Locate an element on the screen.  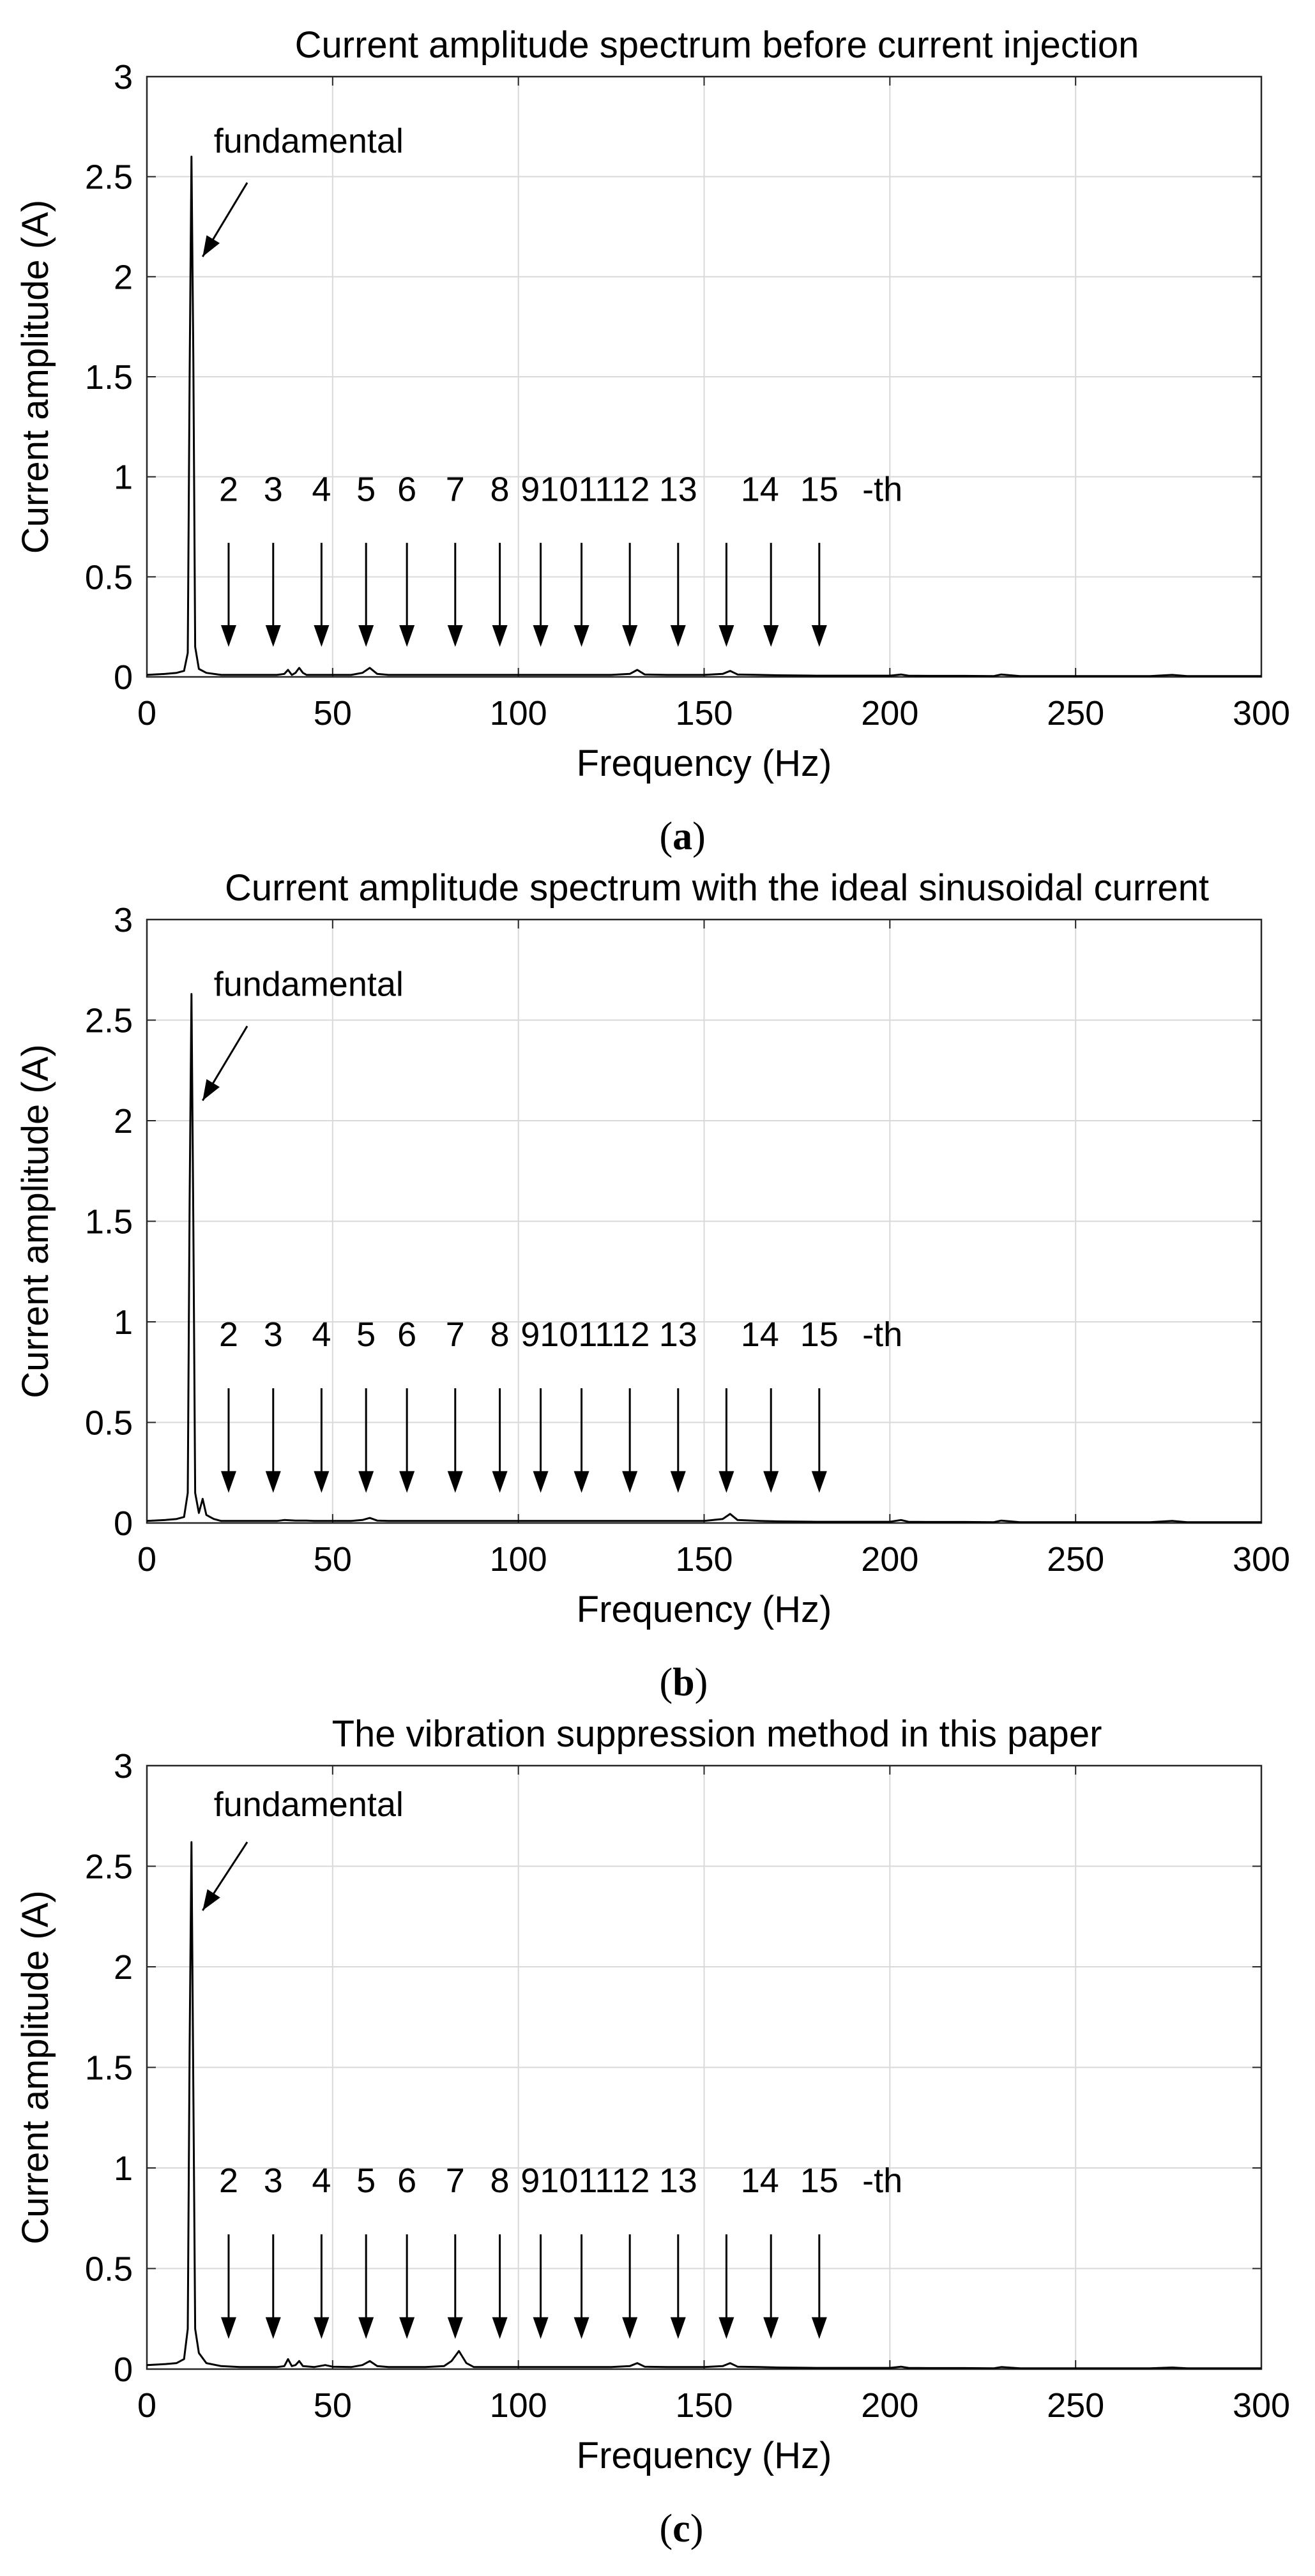
harmonic-order-label: 6 is located at coordinates (406, 489).